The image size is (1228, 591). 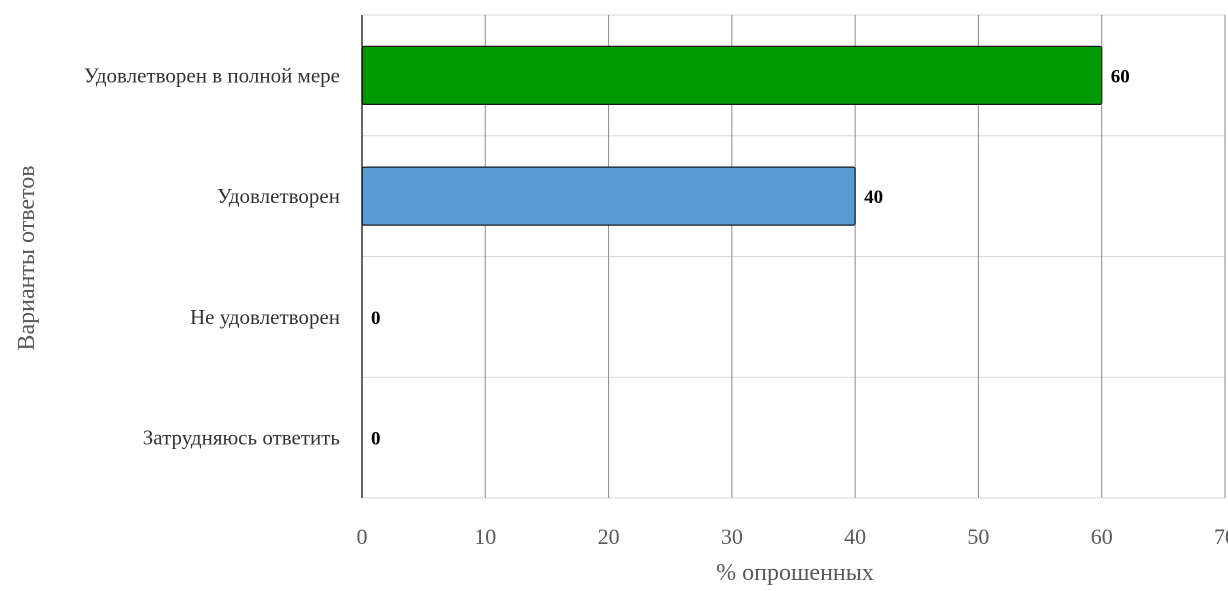 What do you see at coordinates (609, 536) in the screenshot?
I see `x-tick-label: 20` at bounding box center [609, 536].